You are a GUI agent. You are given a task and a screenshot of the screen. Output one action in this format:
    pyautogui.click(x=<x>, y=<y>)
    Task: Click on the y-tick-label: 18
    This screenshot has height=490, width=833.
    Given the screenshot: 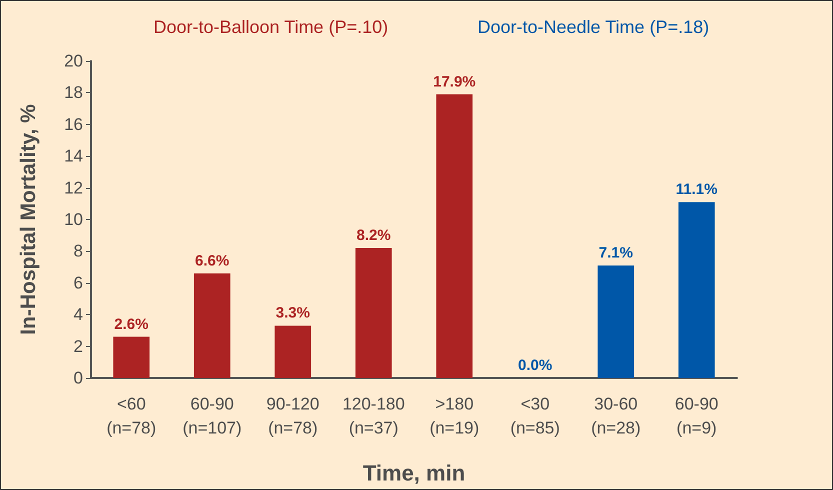 What is the action you would take?
    pyautogui.click(x=73, y=92)
    